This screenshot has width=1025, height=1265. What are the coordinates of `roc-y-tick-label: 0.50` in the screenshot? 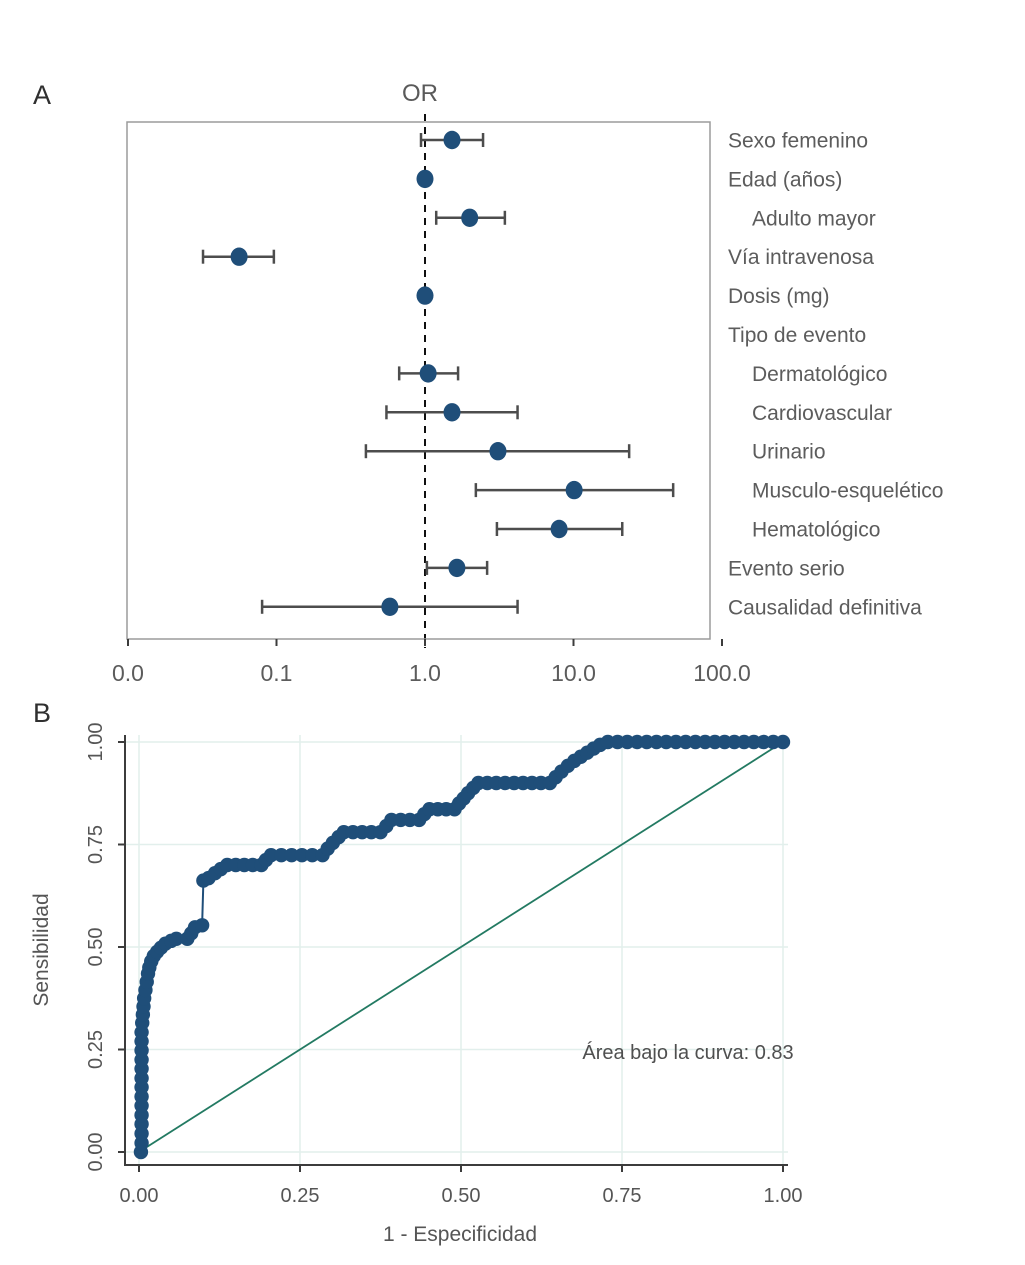 It's located at (96, 947).